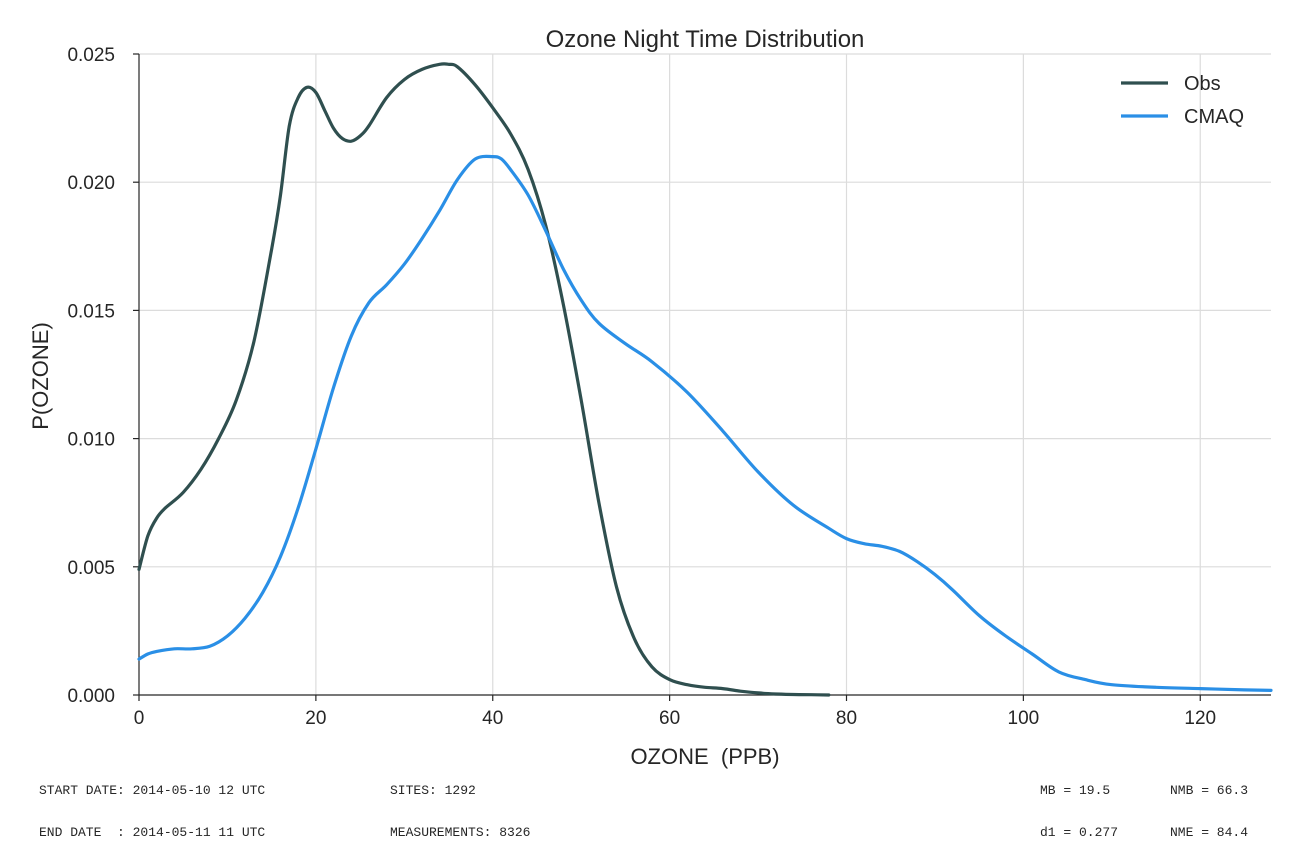 The image size is (1300, 854). What do you see at coordinates (846, 718) in the screenshot?
I see `x-tick-label: 80` at bounding box center [846, 718].